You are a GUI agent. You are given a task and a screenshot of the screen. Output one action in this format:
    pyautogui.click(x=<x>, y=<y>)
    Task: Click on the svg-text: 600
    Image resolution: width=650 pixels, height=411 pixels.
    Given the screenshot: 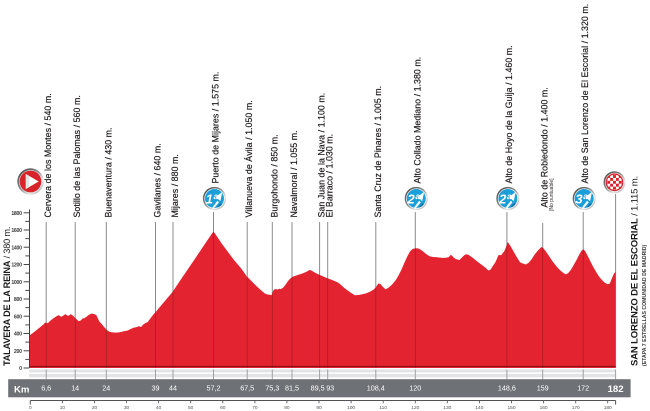 What is the action you would take?
    pyautogui.click(x=18, y=317)
    